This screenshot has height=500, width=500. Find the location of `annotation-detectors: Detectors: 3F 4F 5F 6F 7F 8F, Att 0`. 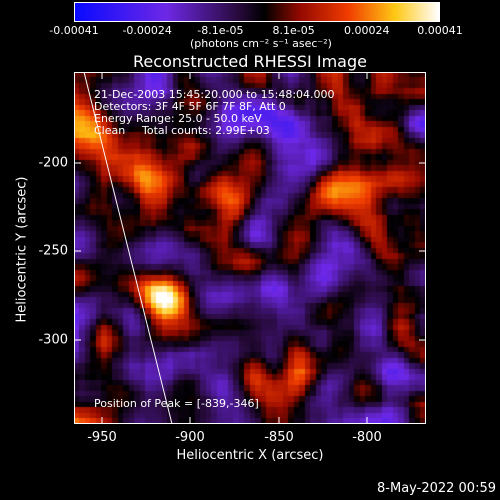

annotation-detectors: Detectors: 3F 4F 5F 6F 7F 8F, Att 0 is located at coordinates (190, 106).